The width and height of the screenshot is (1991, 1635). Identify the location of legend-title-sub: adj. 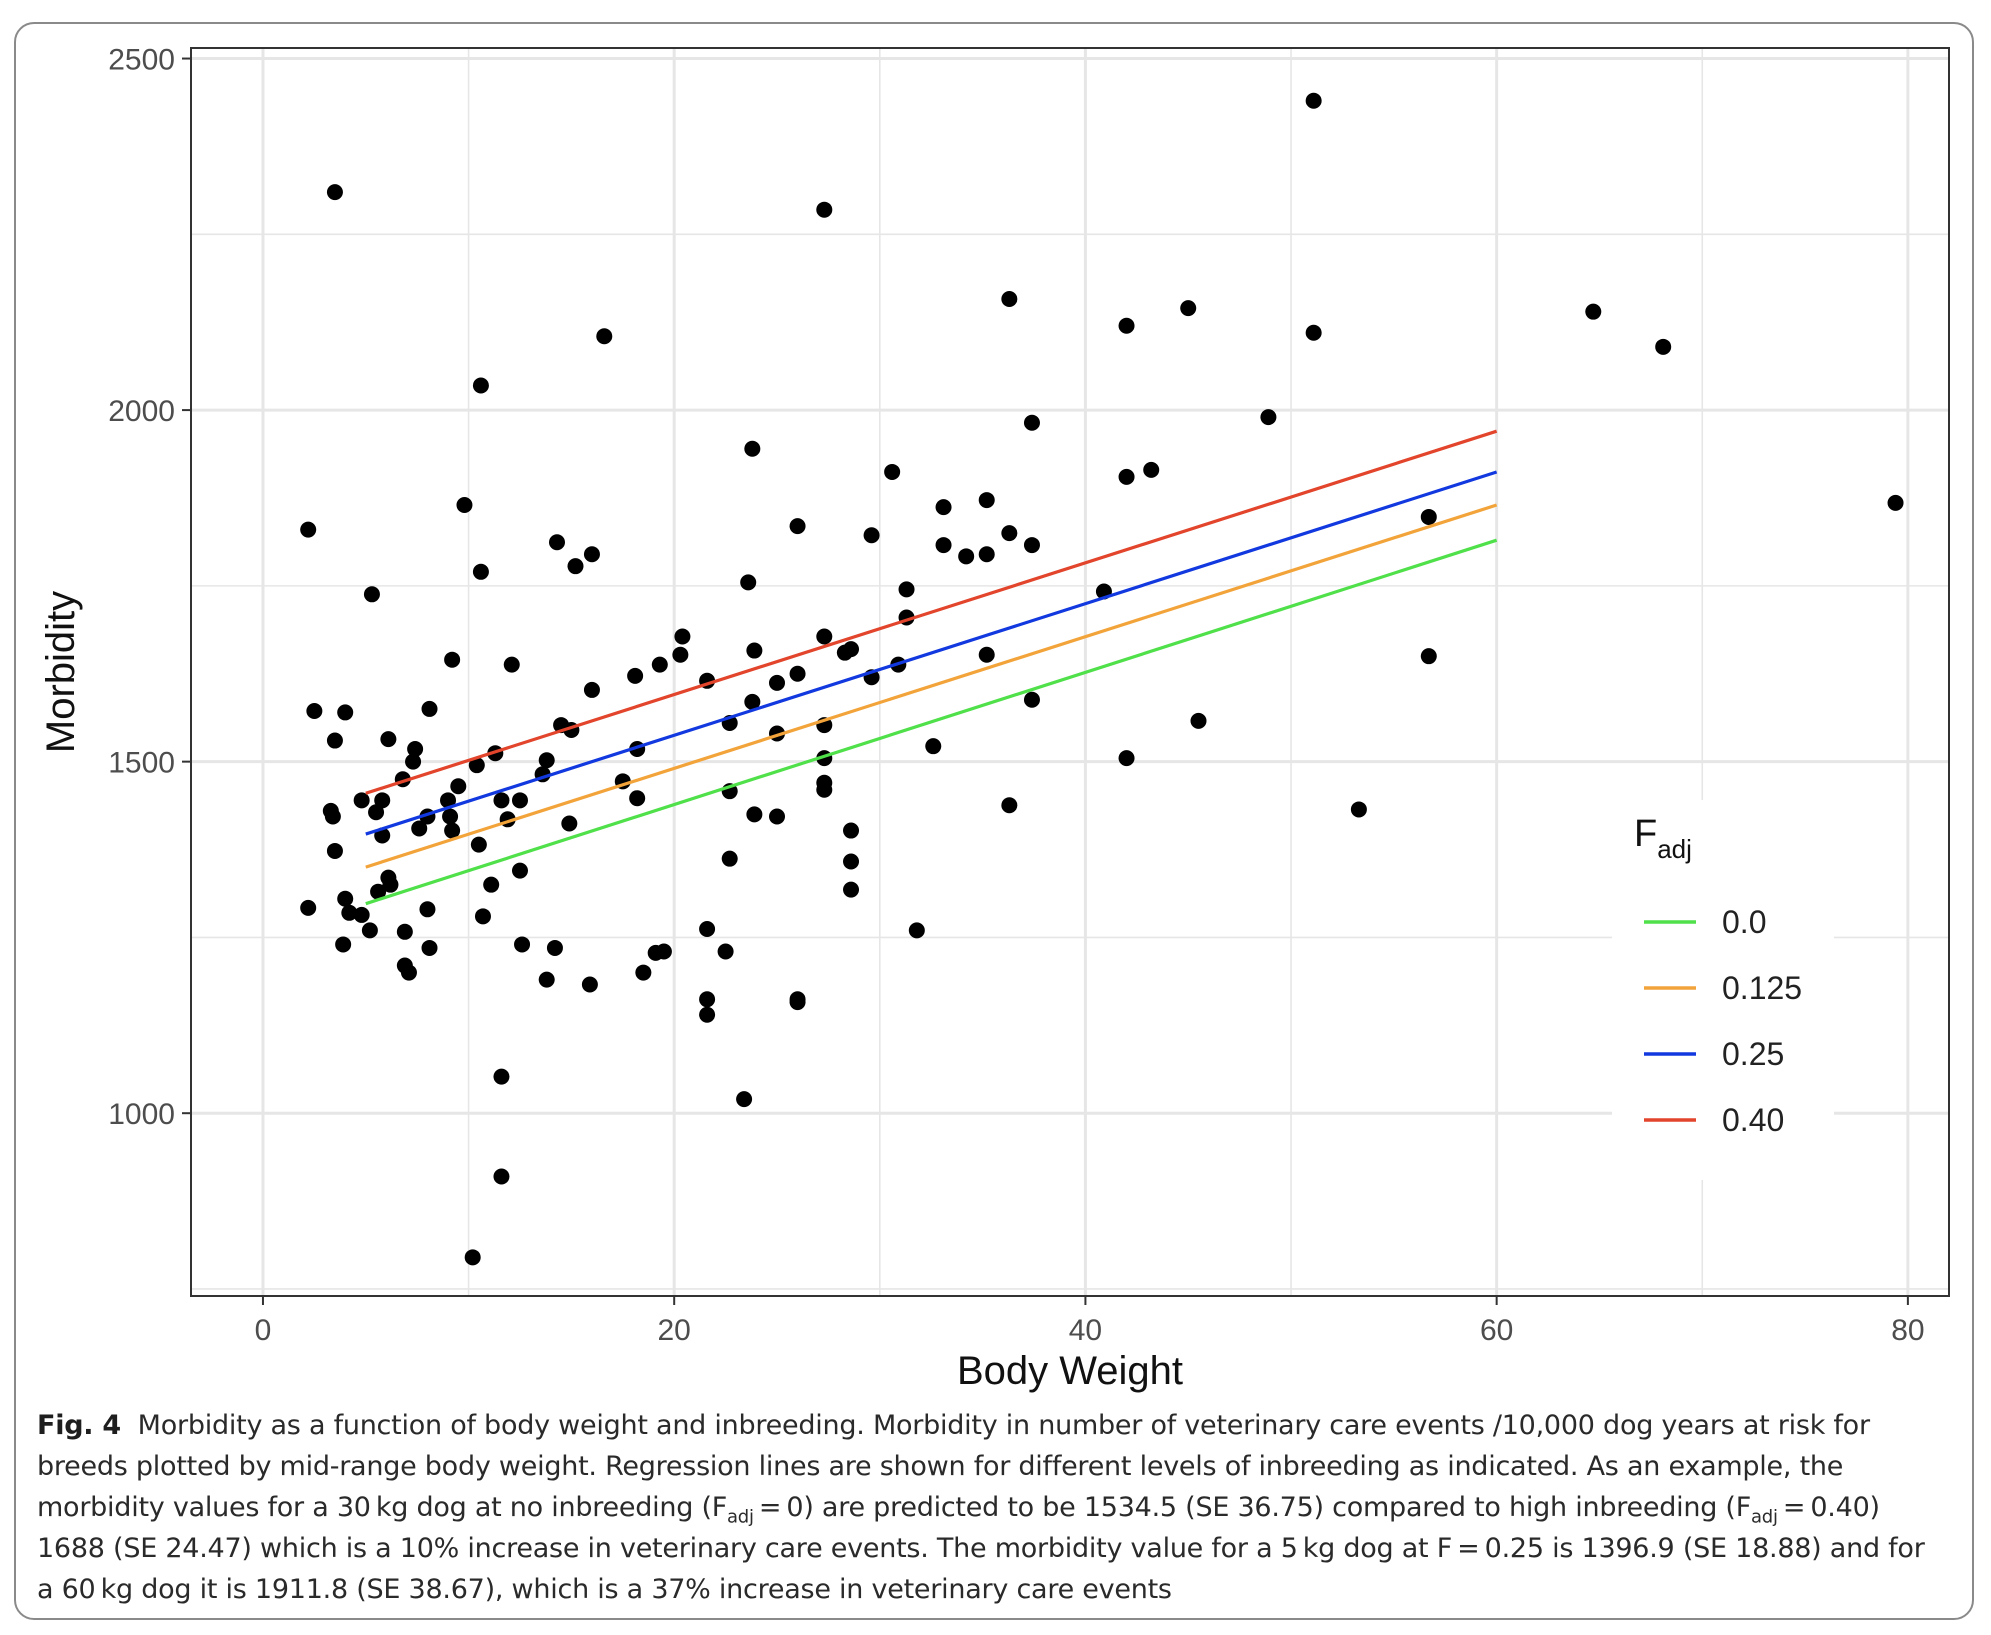
(1674, 849).